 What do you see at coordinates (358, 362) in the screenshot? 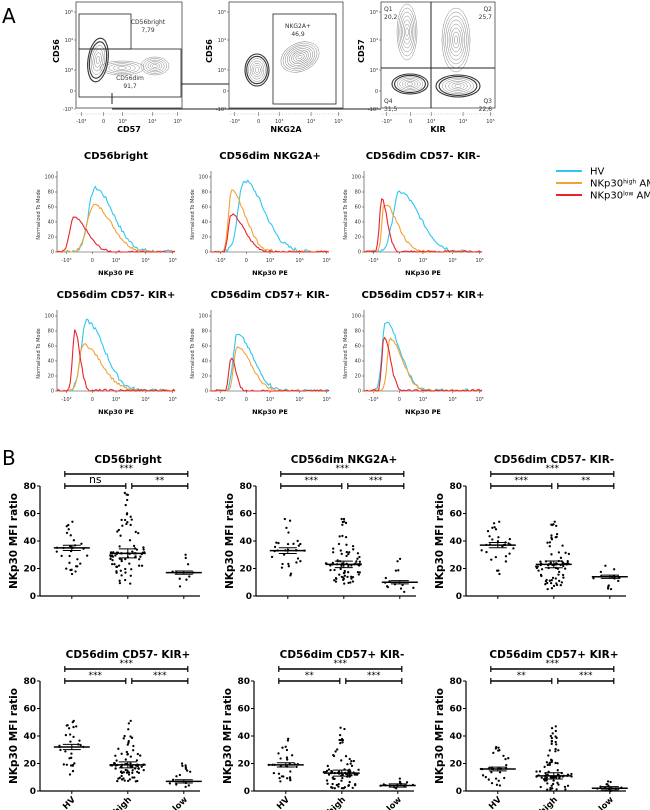
I see `y-tick-label: 40` at bounding box center [358, 362].